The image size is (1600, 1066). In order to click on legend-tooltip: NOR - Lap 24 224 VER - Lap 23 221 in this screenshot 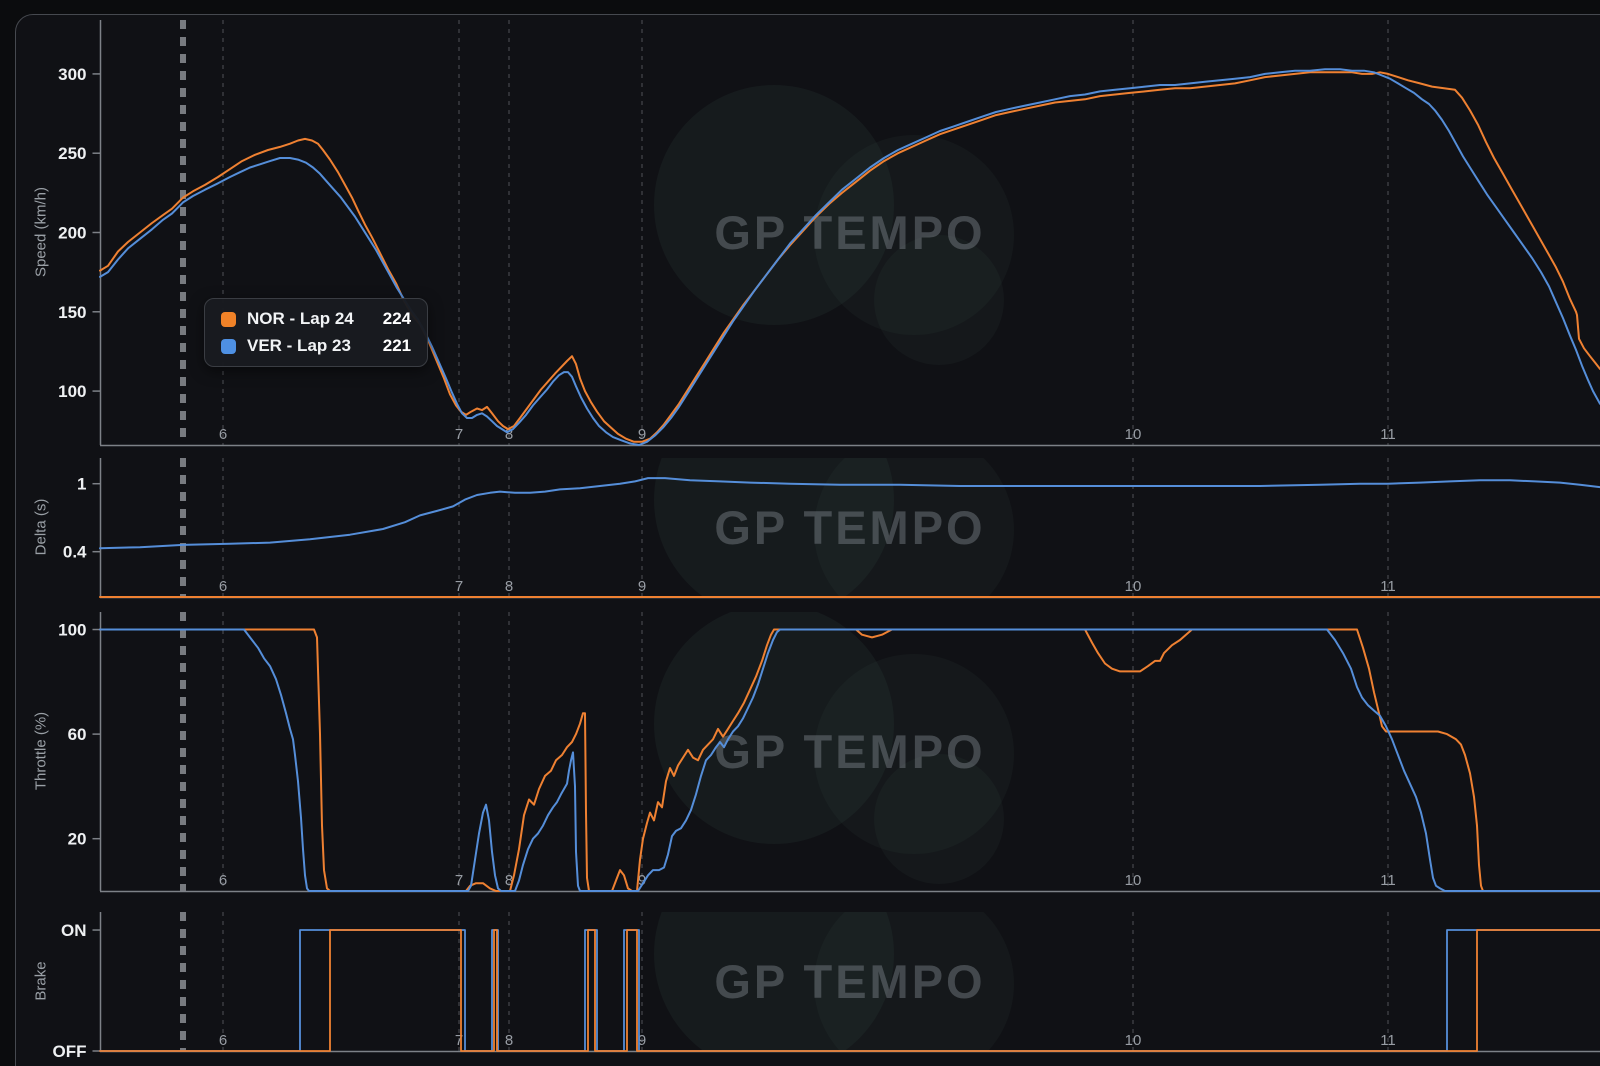, I will do `click(316, 332)`.